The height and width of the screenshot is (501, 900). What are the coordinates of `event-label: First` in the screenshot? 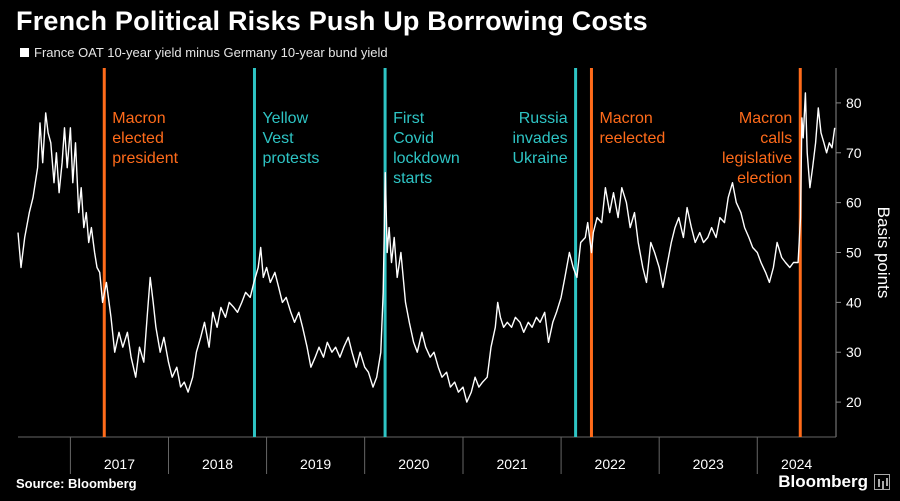 It's located at (409, 118).